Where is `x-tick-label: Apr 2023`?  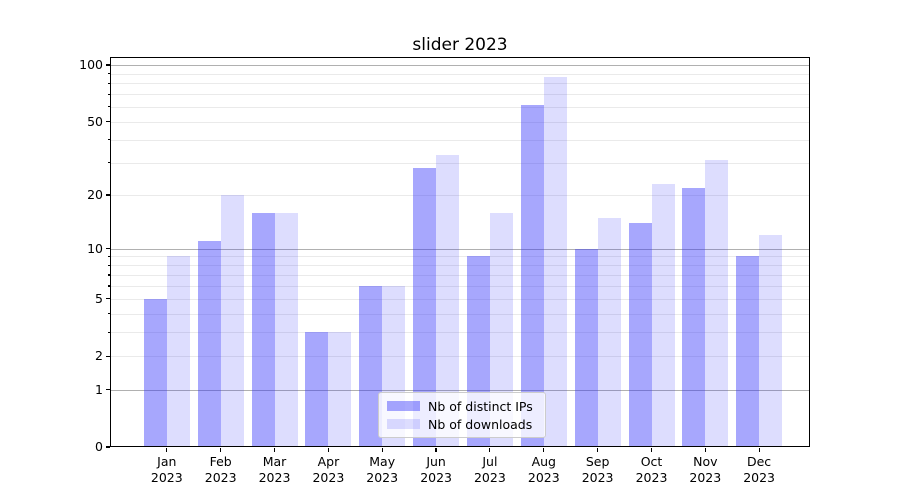 x-tick-label: Apr 2023 is located at coordinates (328, 469).